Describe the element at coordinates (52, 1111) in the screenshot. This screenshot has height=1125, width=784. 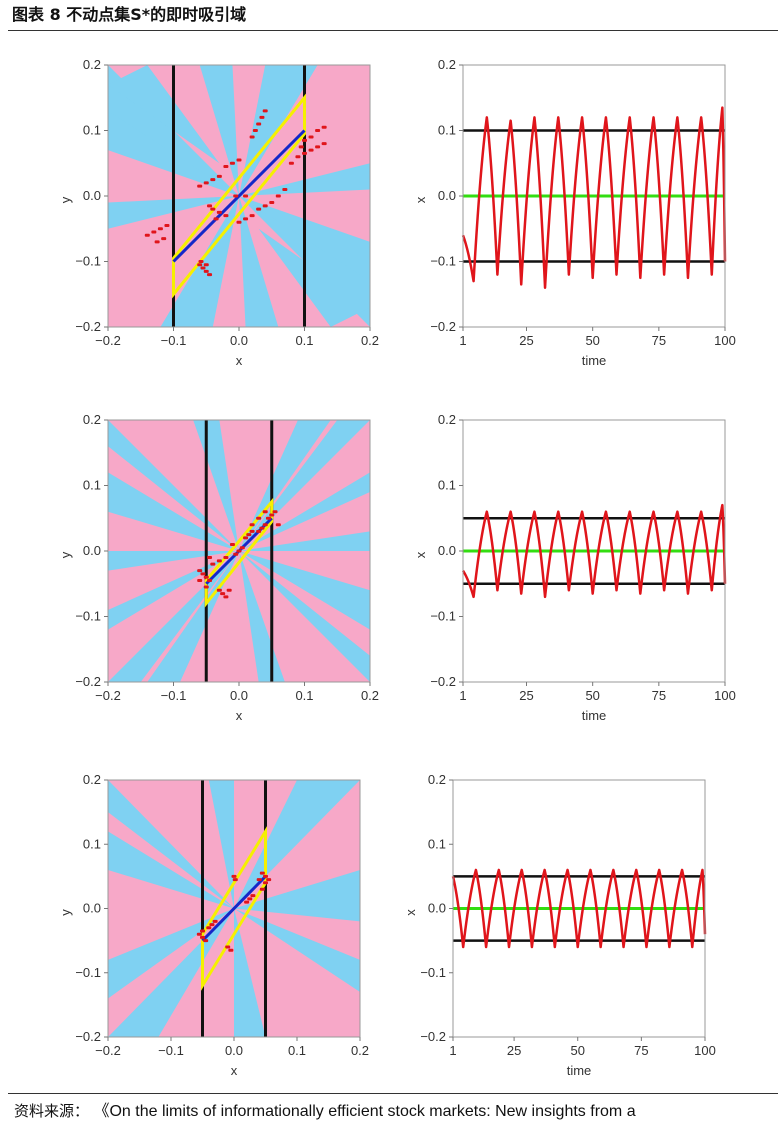
I see `source-label: 资料来源：` at that location.